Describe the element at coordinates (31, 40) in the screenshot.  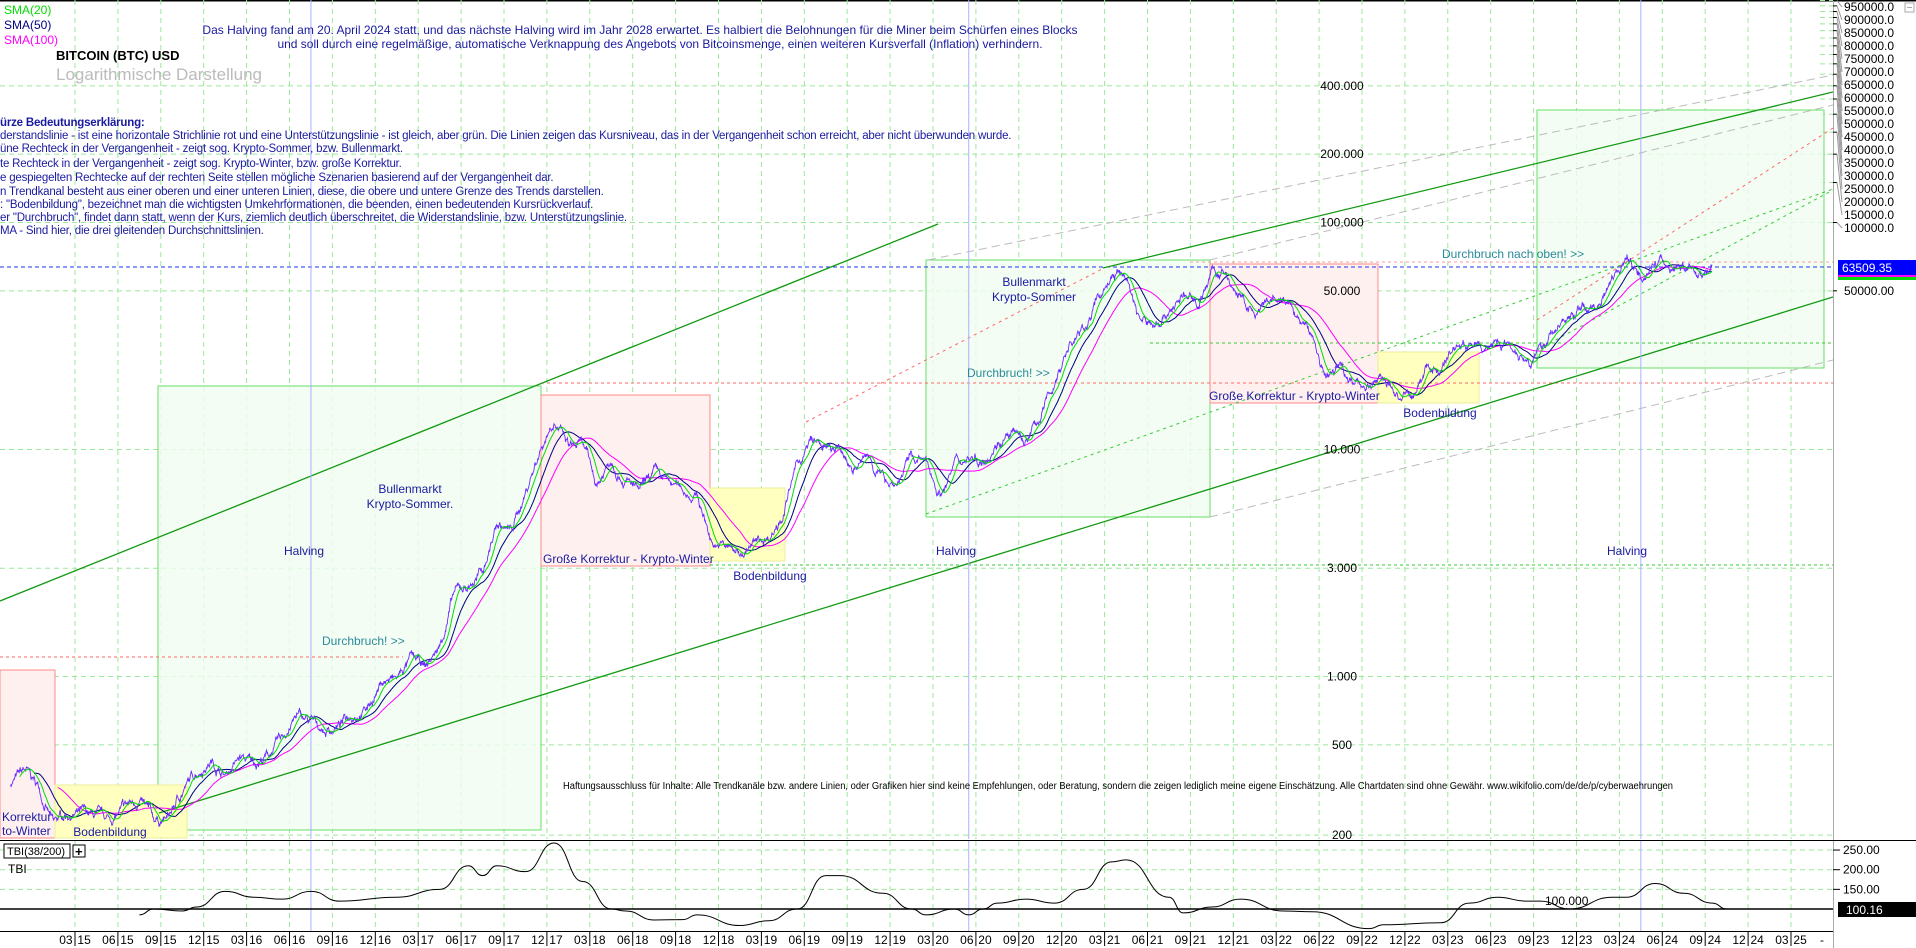
I see `indicator-sma100: SMA(100)` at that location.